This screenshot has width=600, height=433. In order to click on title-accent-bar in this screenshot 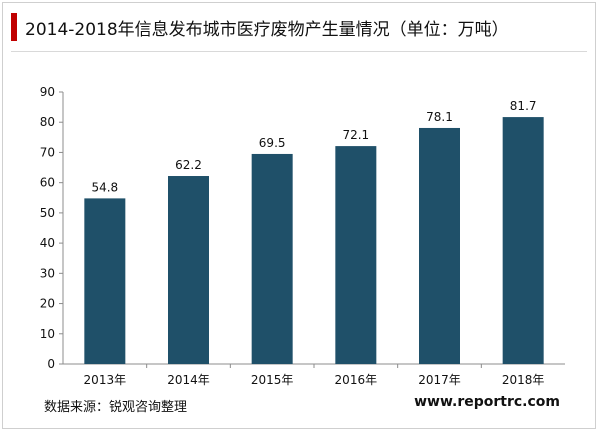, I will do `click(14, 27)`.